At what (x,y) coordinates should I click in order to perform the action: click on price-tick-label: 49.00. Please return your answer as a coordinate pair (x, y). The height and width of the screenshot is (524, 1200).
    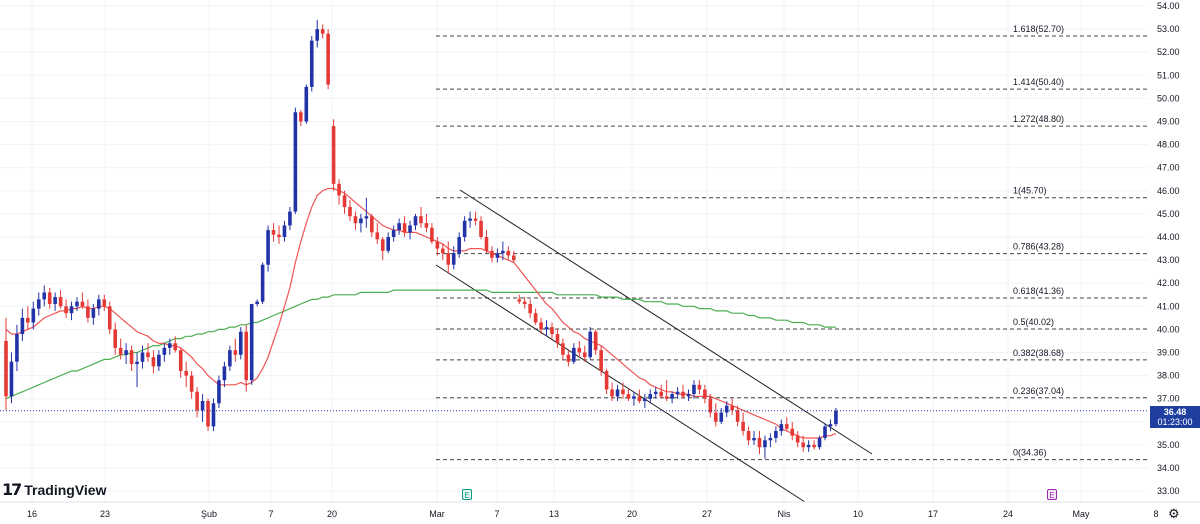
    Looking at the image, I should click on (1168, 122).